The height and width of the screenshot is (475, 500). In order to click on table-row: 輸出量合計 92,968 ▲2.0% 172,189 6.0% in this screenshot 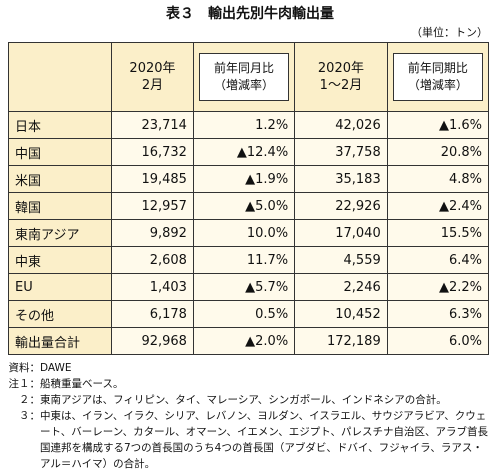, I will do `click(249, 341)`.